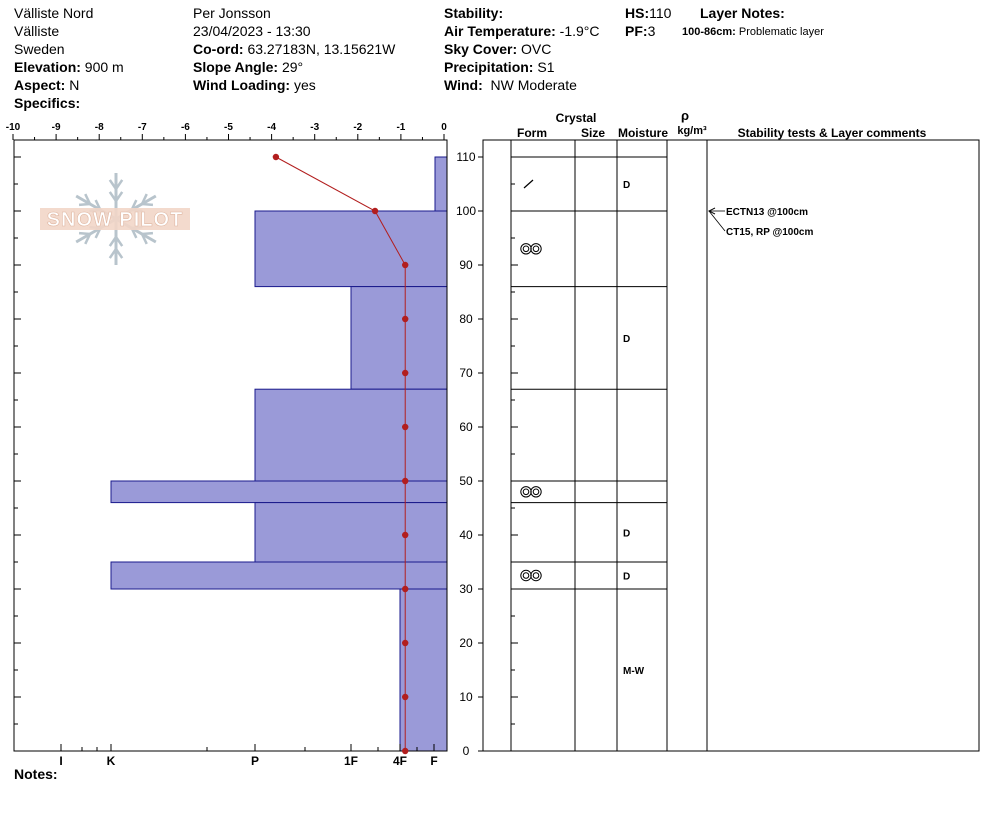 This screenshot has height=840, width=994. I want to click on logo-text: SNOW PILOT, so click(115, 220).